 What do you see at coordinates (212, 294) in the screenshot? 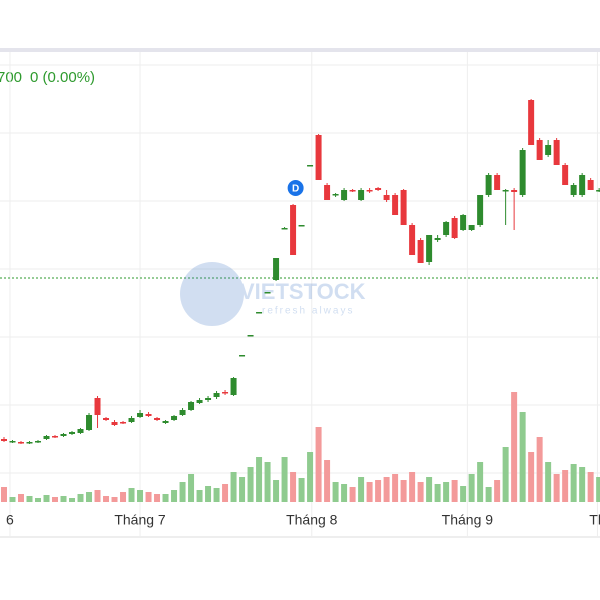
I see `watermark-logo` at bounding box center [212, 294].